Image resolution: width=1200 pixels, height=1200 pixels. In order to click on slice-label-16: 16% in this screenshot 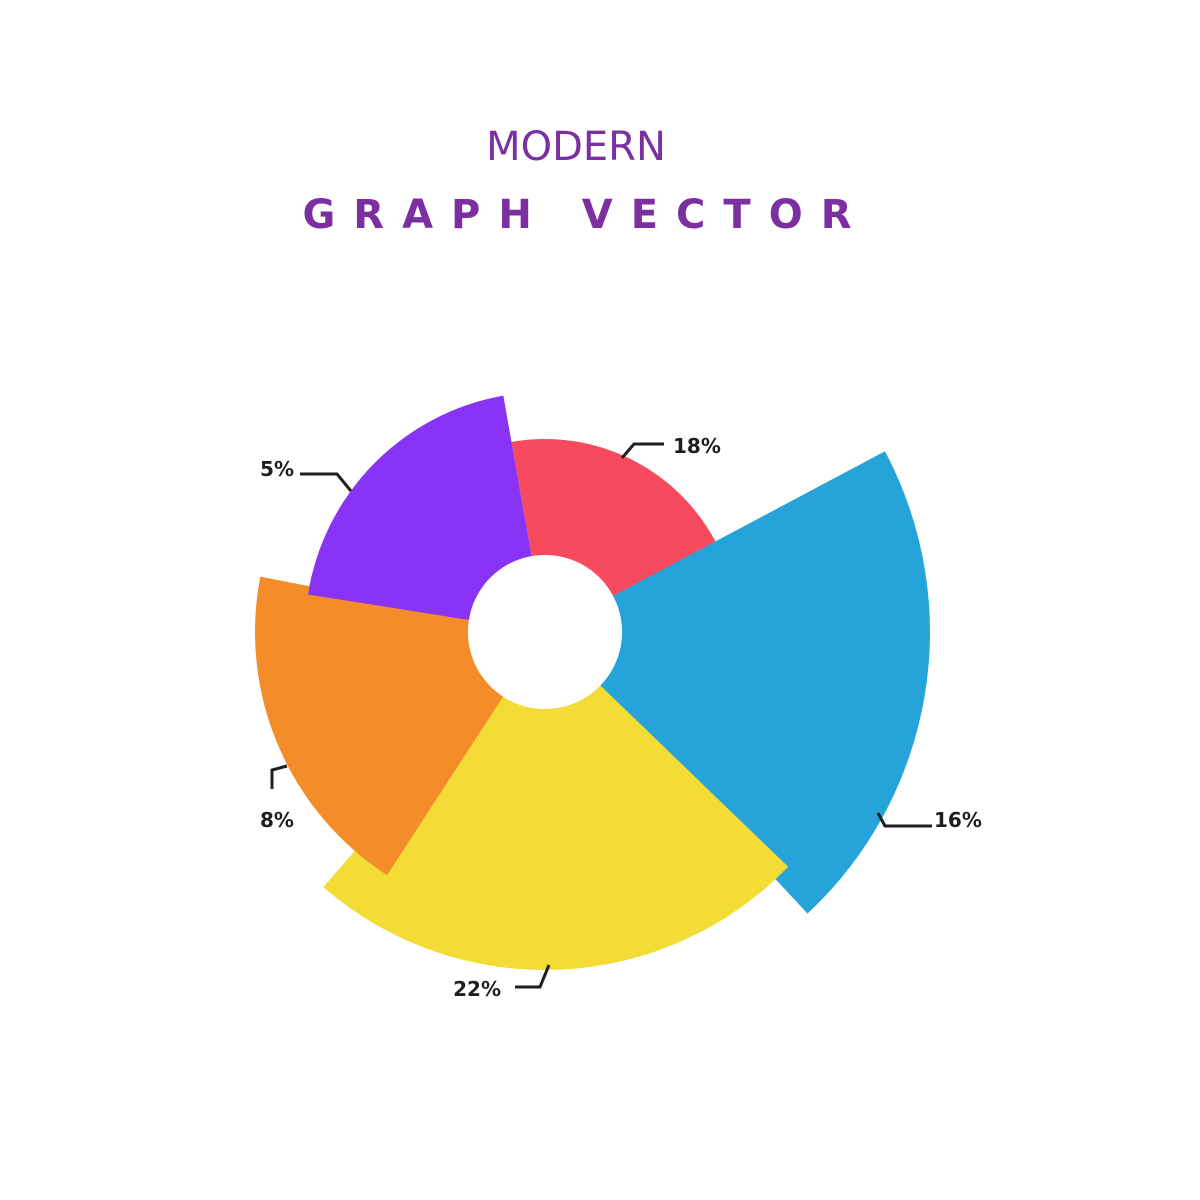, I will do `click(958, 820)`.